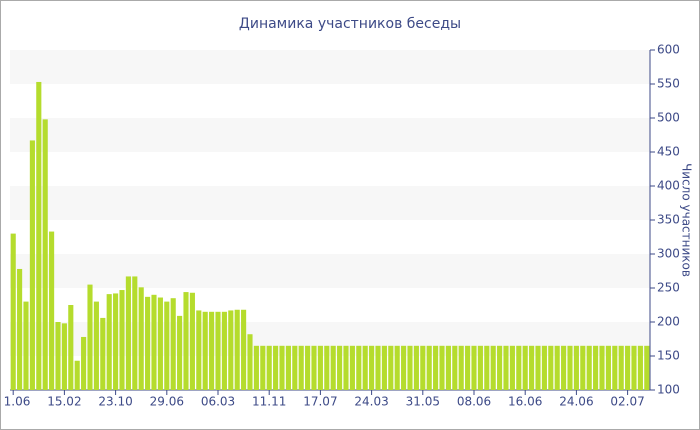  Describe the element at coordinates (668, 390) in the screenshot. I see `y-tick-label: 100` at that location.